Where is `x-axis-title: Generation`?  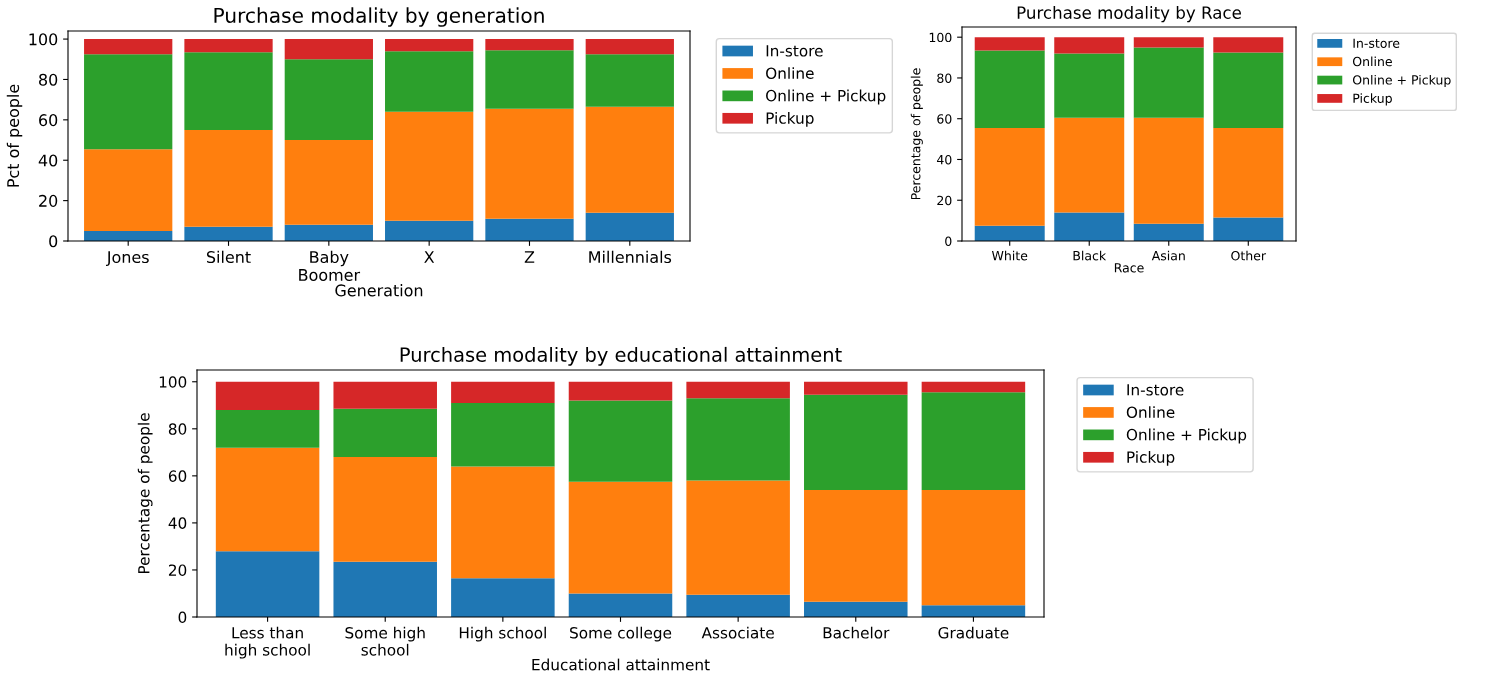 x-axis-title: Generation is located at coordinates (379, 290).